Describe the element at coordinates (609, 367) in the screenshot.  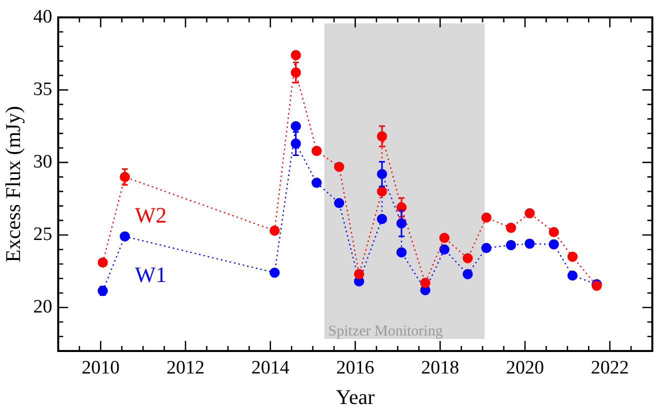
I see `x-tick-label: 2022` at that location.